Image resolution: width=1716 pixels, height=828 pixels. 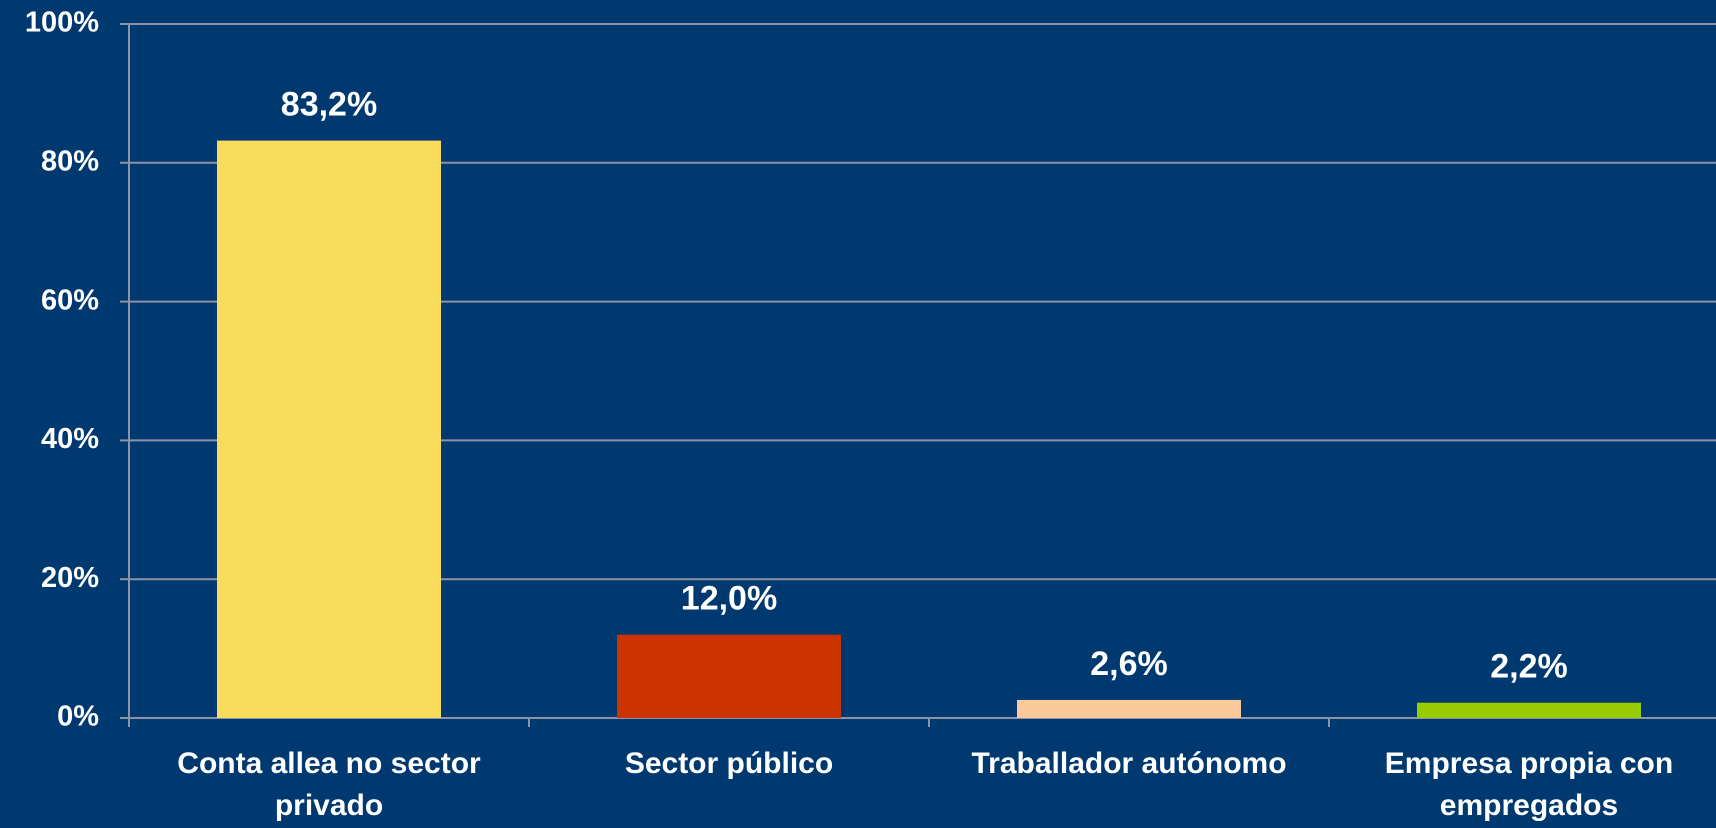 What do you see at coordinates (62, 23) in the screenshot?
I see `y-tick-label: 100%` at bounding box center [62, 23].